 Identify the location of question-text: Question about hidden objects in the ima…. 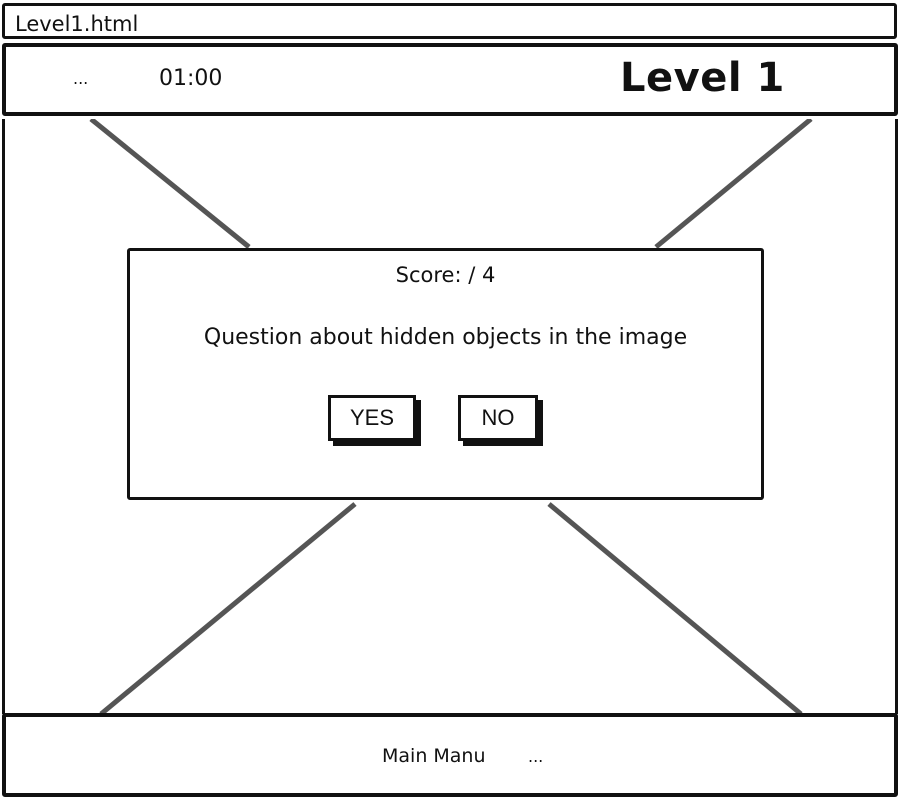
(445, 337).